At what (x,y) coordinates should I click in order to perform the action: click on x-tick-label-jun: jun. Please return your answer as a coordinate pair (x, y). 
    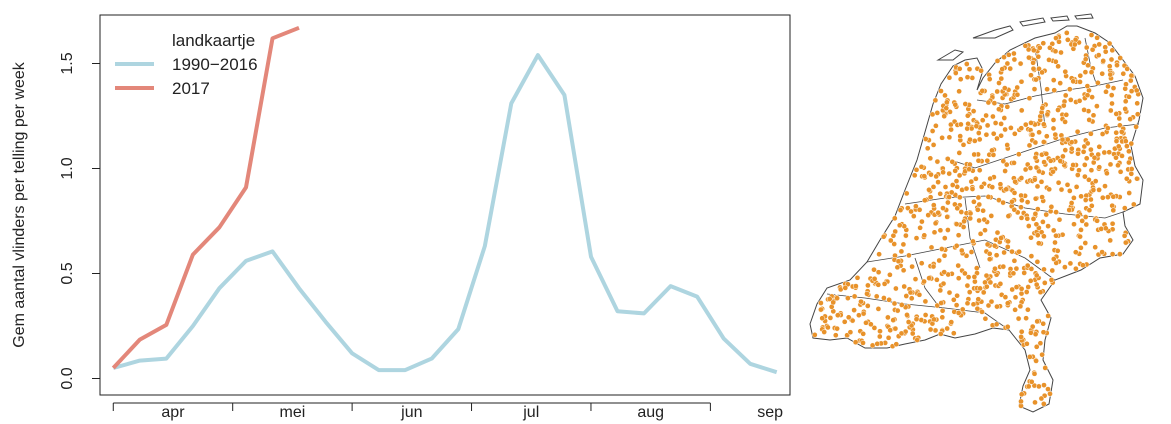
    Looking at the image, I should click on (411, 412).